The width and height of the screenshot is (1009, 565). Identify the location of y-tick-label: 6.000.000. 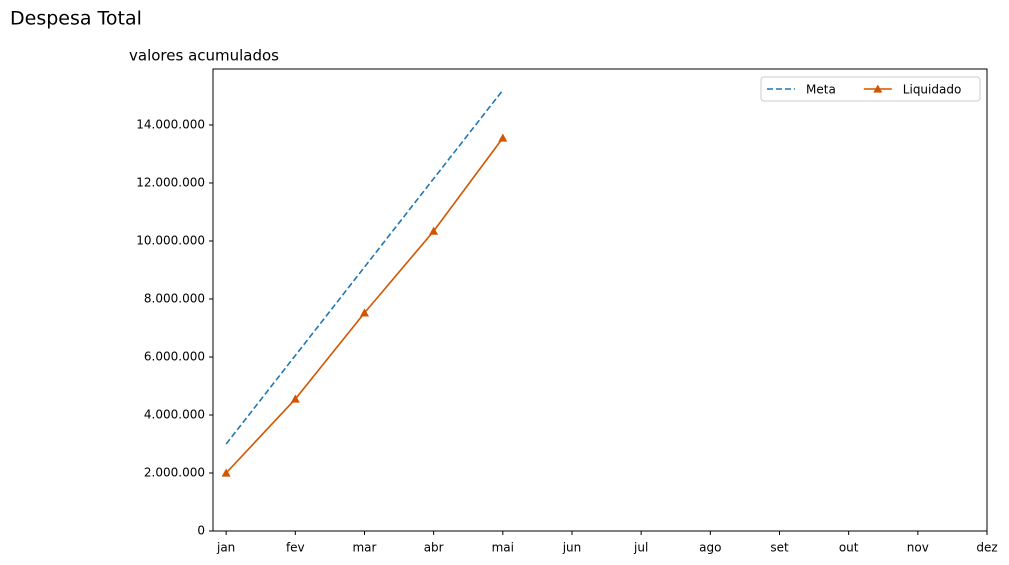
(174, 356).